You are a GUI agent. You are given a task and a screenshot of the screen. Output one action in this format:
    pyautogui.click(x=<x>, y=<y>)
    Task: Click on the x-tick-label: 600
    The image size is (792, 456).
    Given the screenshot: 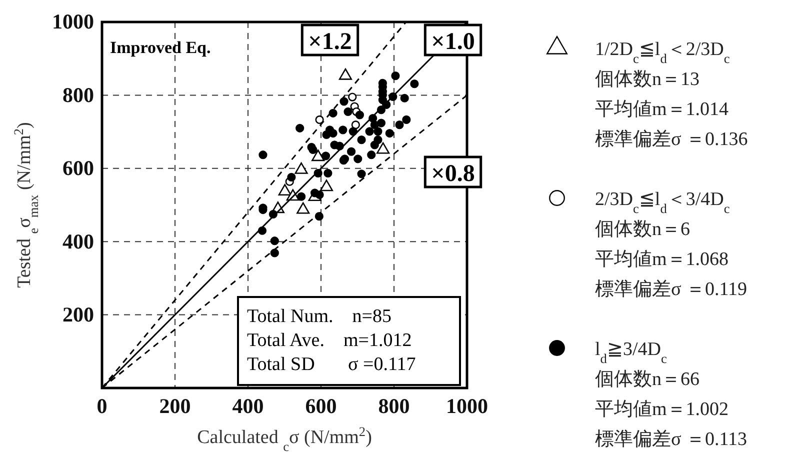 What is the action you would take?
    pyautogui.click(x=321, y=406)
    